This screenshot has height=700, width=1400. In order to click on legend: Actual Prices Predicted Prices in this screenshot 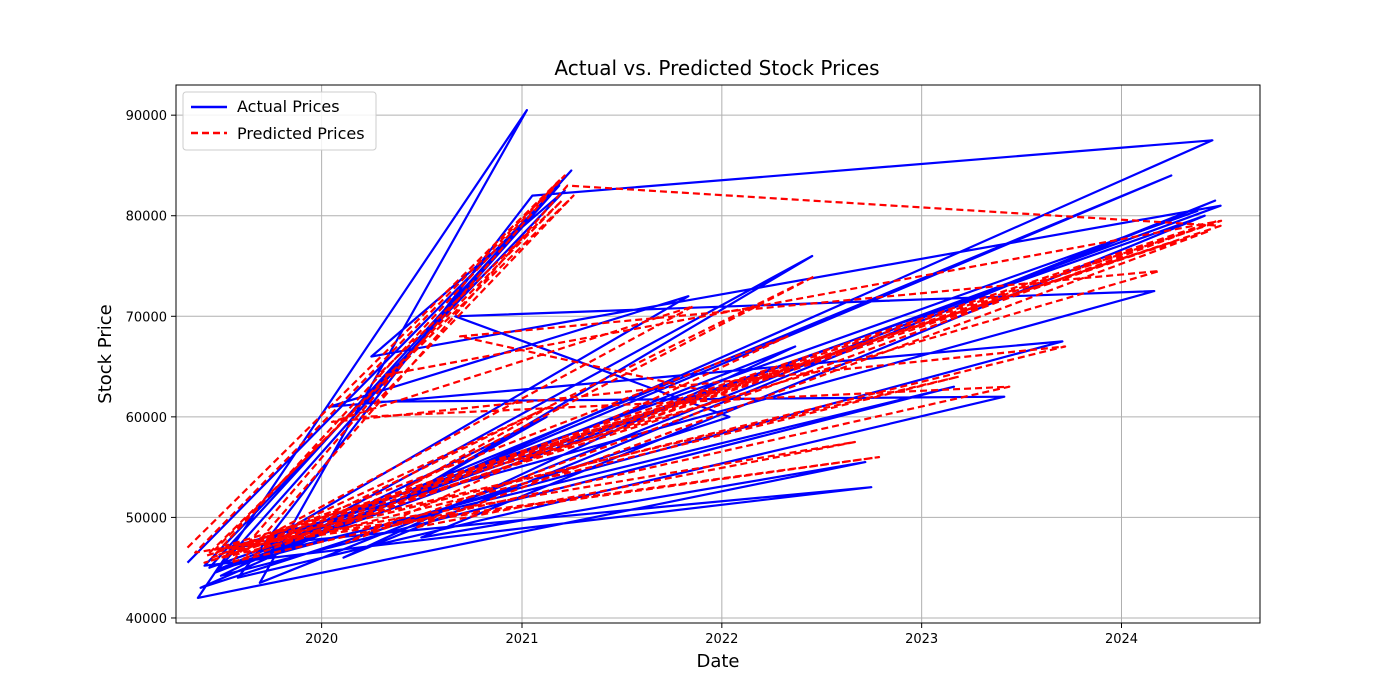, I will do `click(279, 121)`.